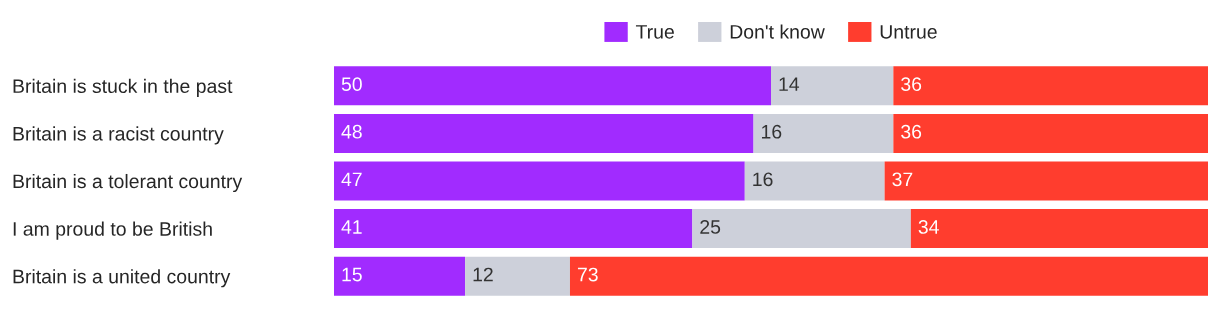 This screenshot has height=324, width=1222. I want to click on legend-label: True, so click(654, 32).